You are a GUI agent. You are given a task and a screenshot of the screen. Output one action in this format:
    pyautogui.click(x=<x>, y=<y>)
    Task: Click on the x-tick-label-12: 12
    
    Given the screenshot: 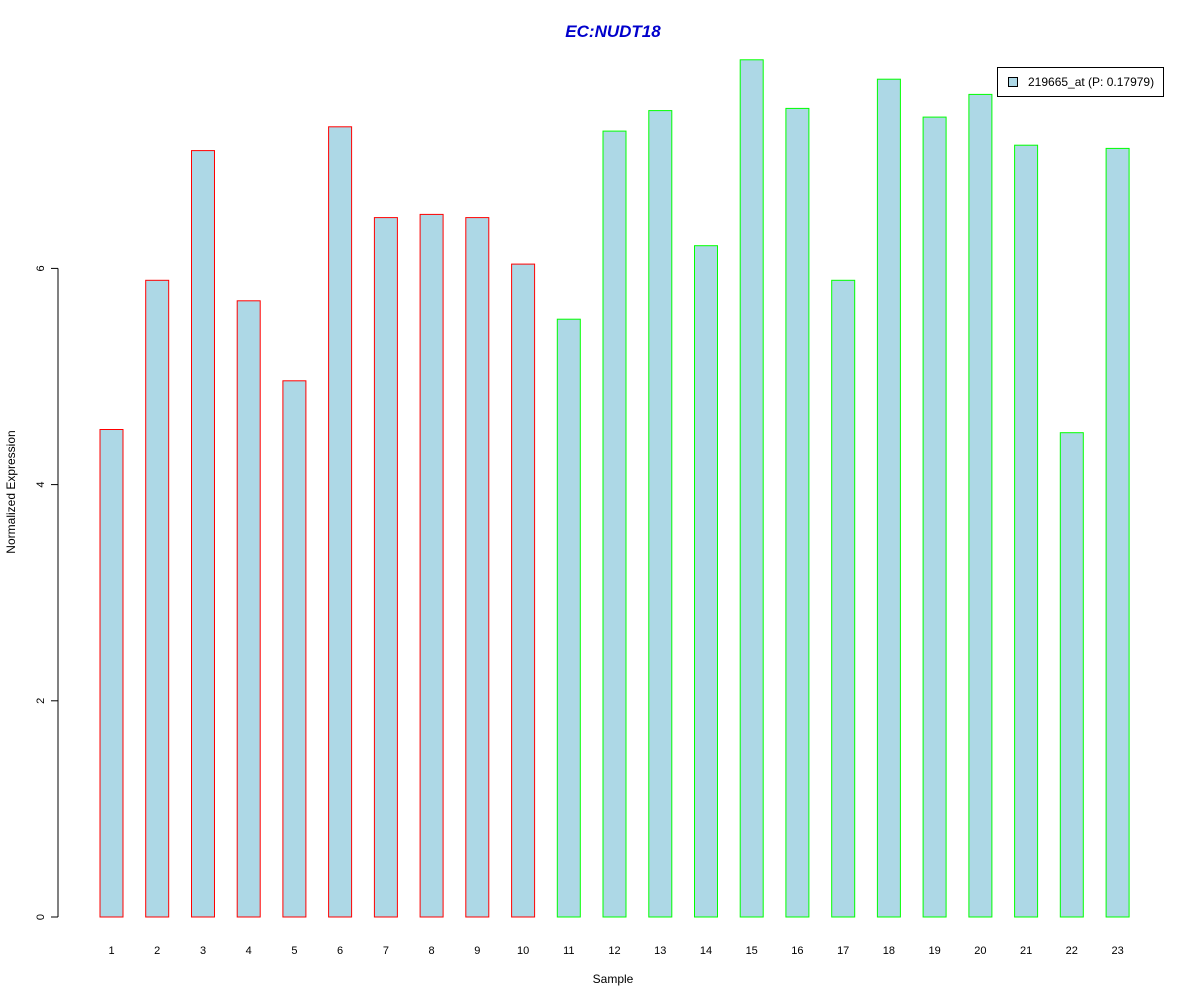 What is the action you would take?
    pyautogui.click(x=614, y=951)
    